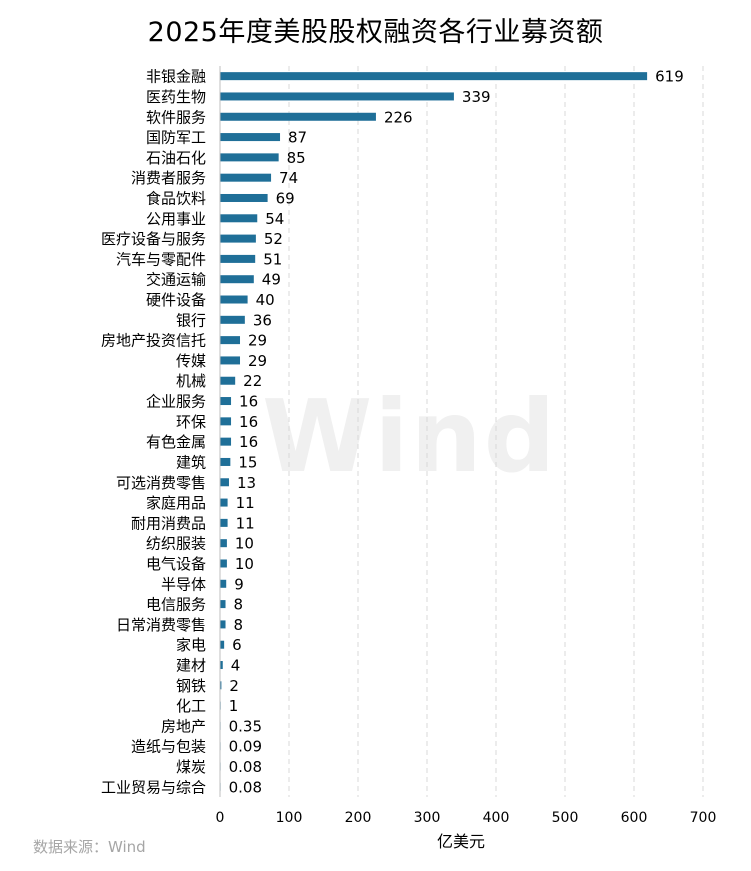 The image size is (751, 871). I want to click on category-label: 半导体, so click(183, 584).